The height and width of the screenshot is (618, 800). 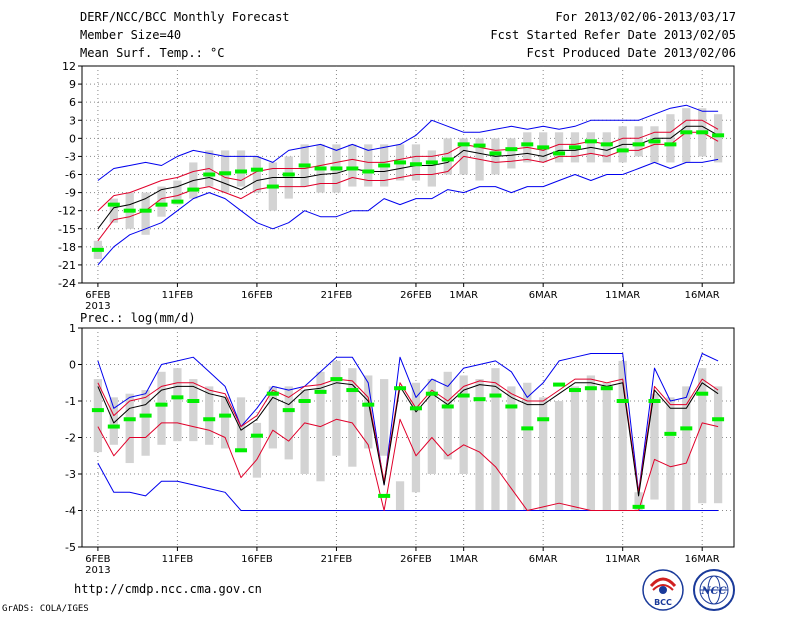 I want to click on temp-lower-spread-line, so click(x=408, y=186).